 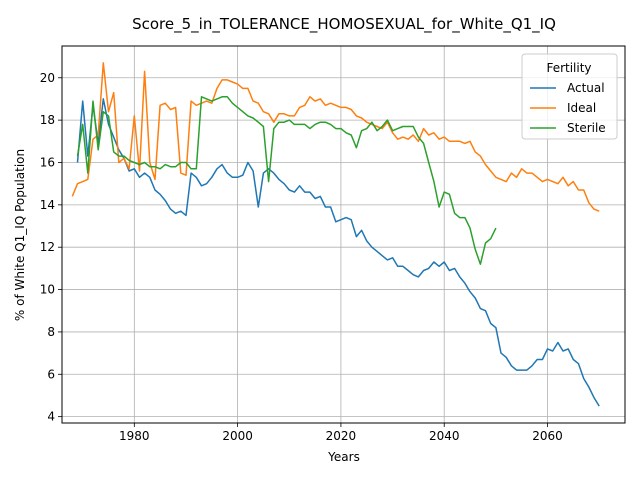 I want to click on legend-label-sterile: Sterile, so click(x=586, y=128).